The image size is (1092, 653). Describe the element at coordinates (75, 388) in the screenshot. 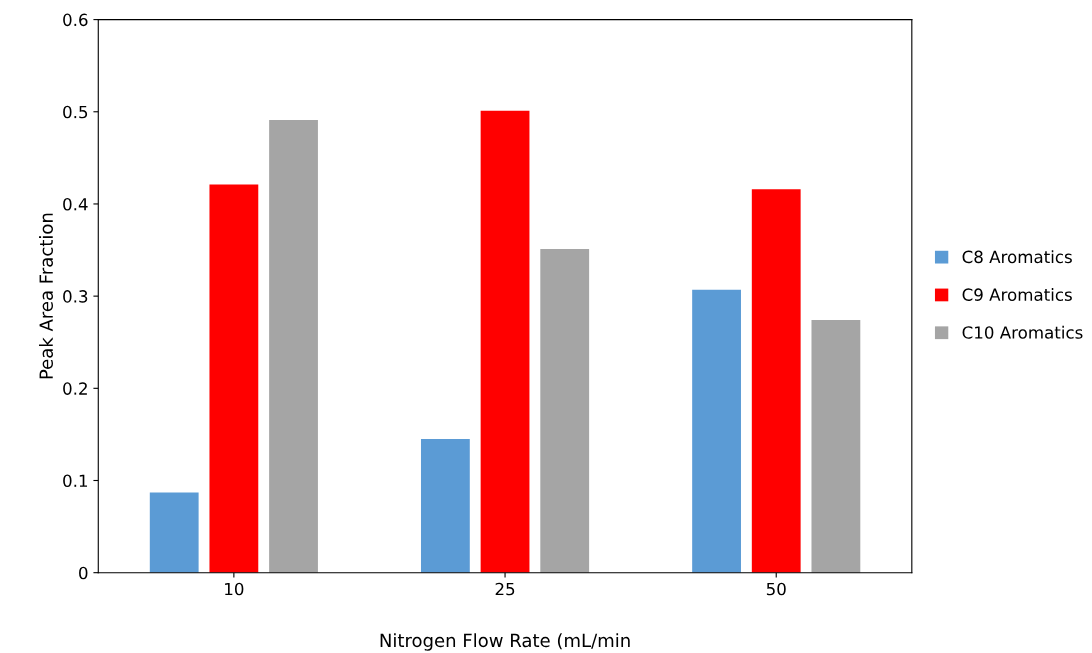

I see `y-tick-label: 0.2` at that location.